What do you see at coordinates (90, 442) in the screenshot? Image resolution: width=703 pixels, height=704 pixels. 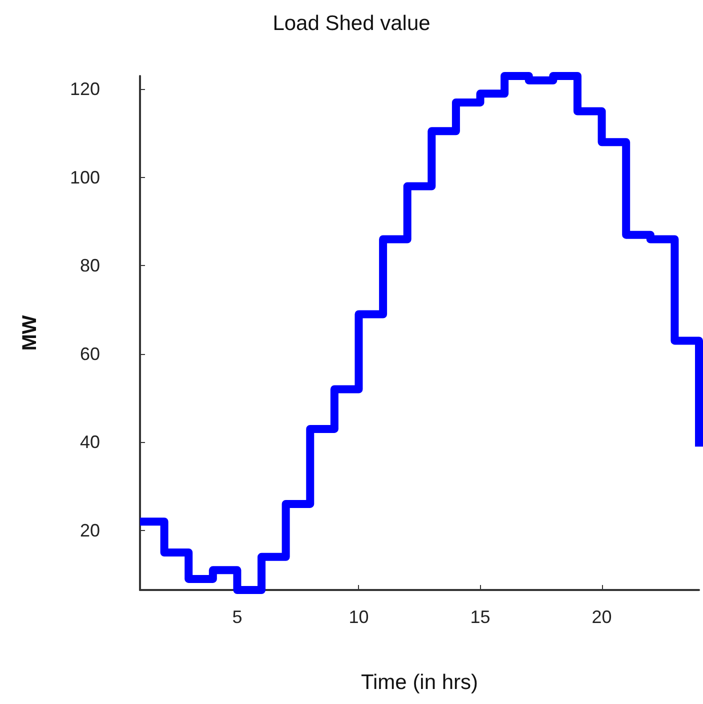 I see `y-tick-label: 40` at bounding box center [90, 442].